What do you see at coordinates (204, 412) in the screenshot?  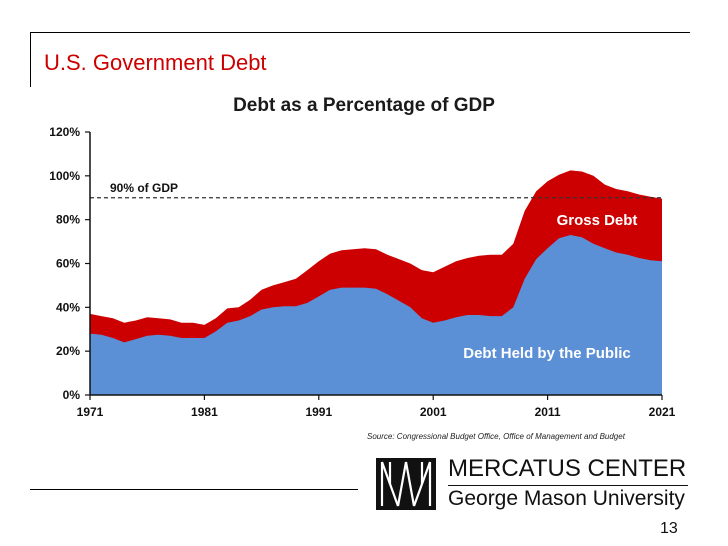 I see `x-tick-label: 1981` at bounding box center [204, 412].